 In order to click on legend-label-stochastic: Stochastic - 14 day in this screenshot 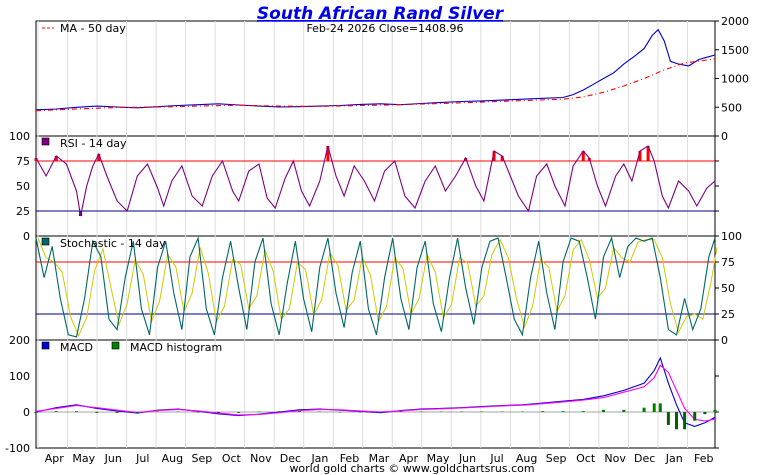, I will do `click(113, 243)`.